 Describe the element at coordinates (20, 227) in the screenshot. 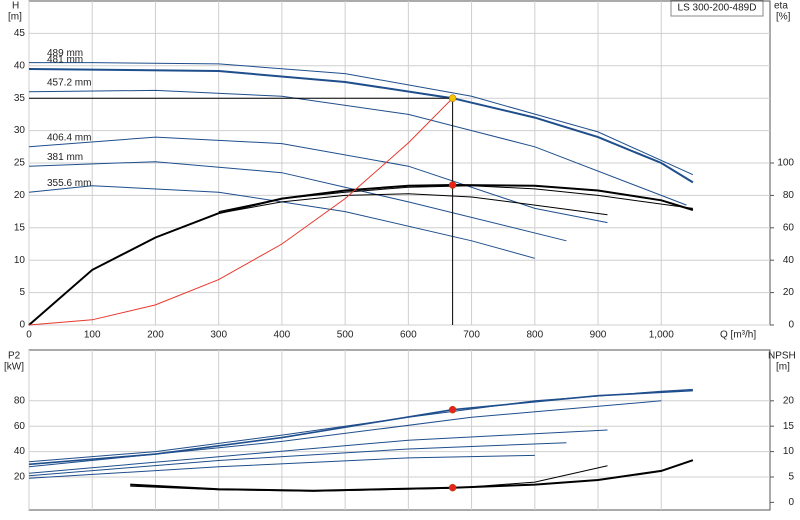

I see `y-tick-label: 15` at that location.